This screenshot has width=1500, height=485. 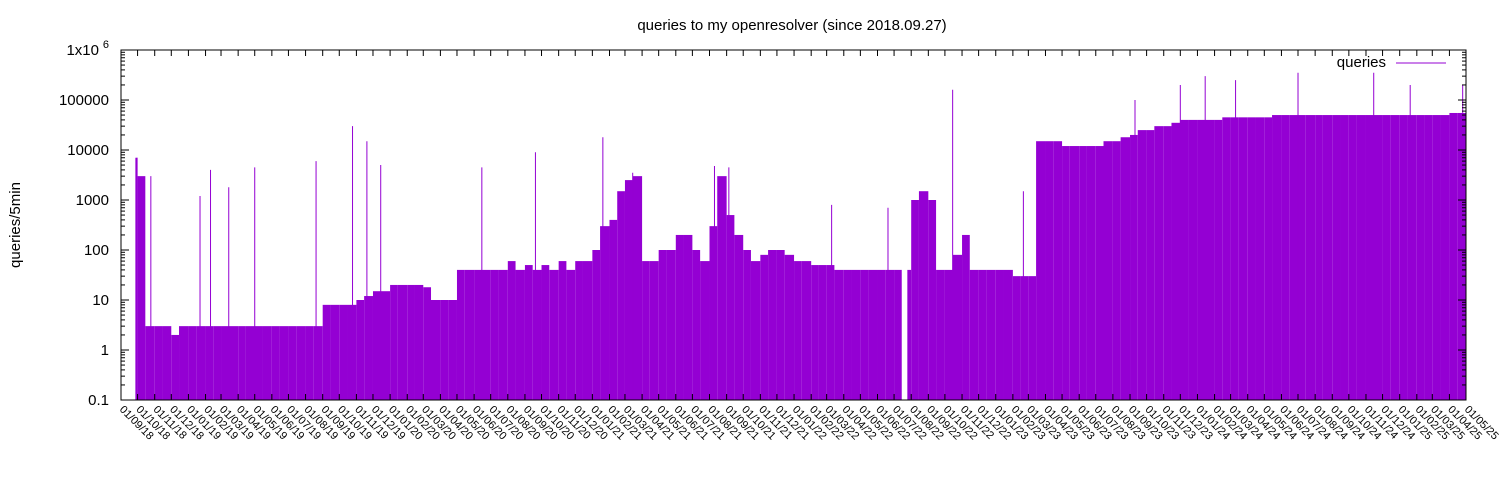 I want to click on y-tick-label: 0.1, so click(x=98, y=400).